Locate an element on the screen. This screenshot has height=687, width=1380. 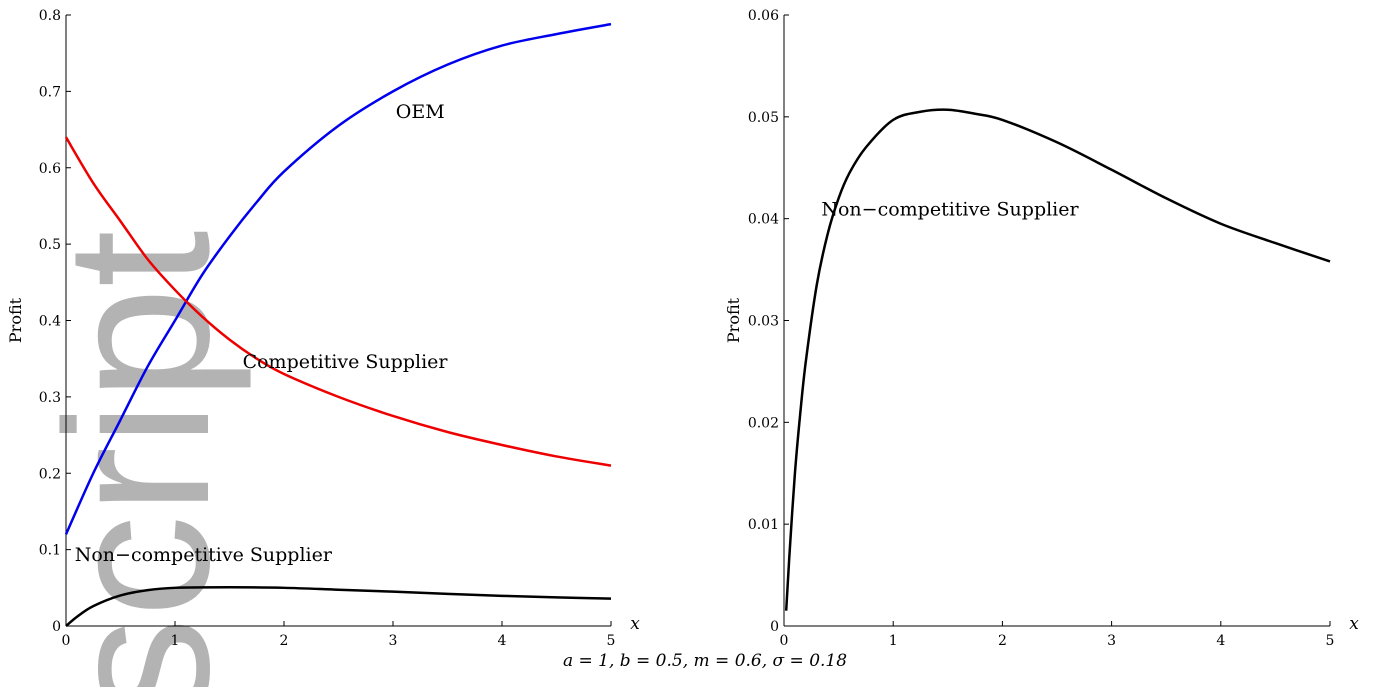
left-y-tick-label: 0.5 is located at coordinates (50, 245).